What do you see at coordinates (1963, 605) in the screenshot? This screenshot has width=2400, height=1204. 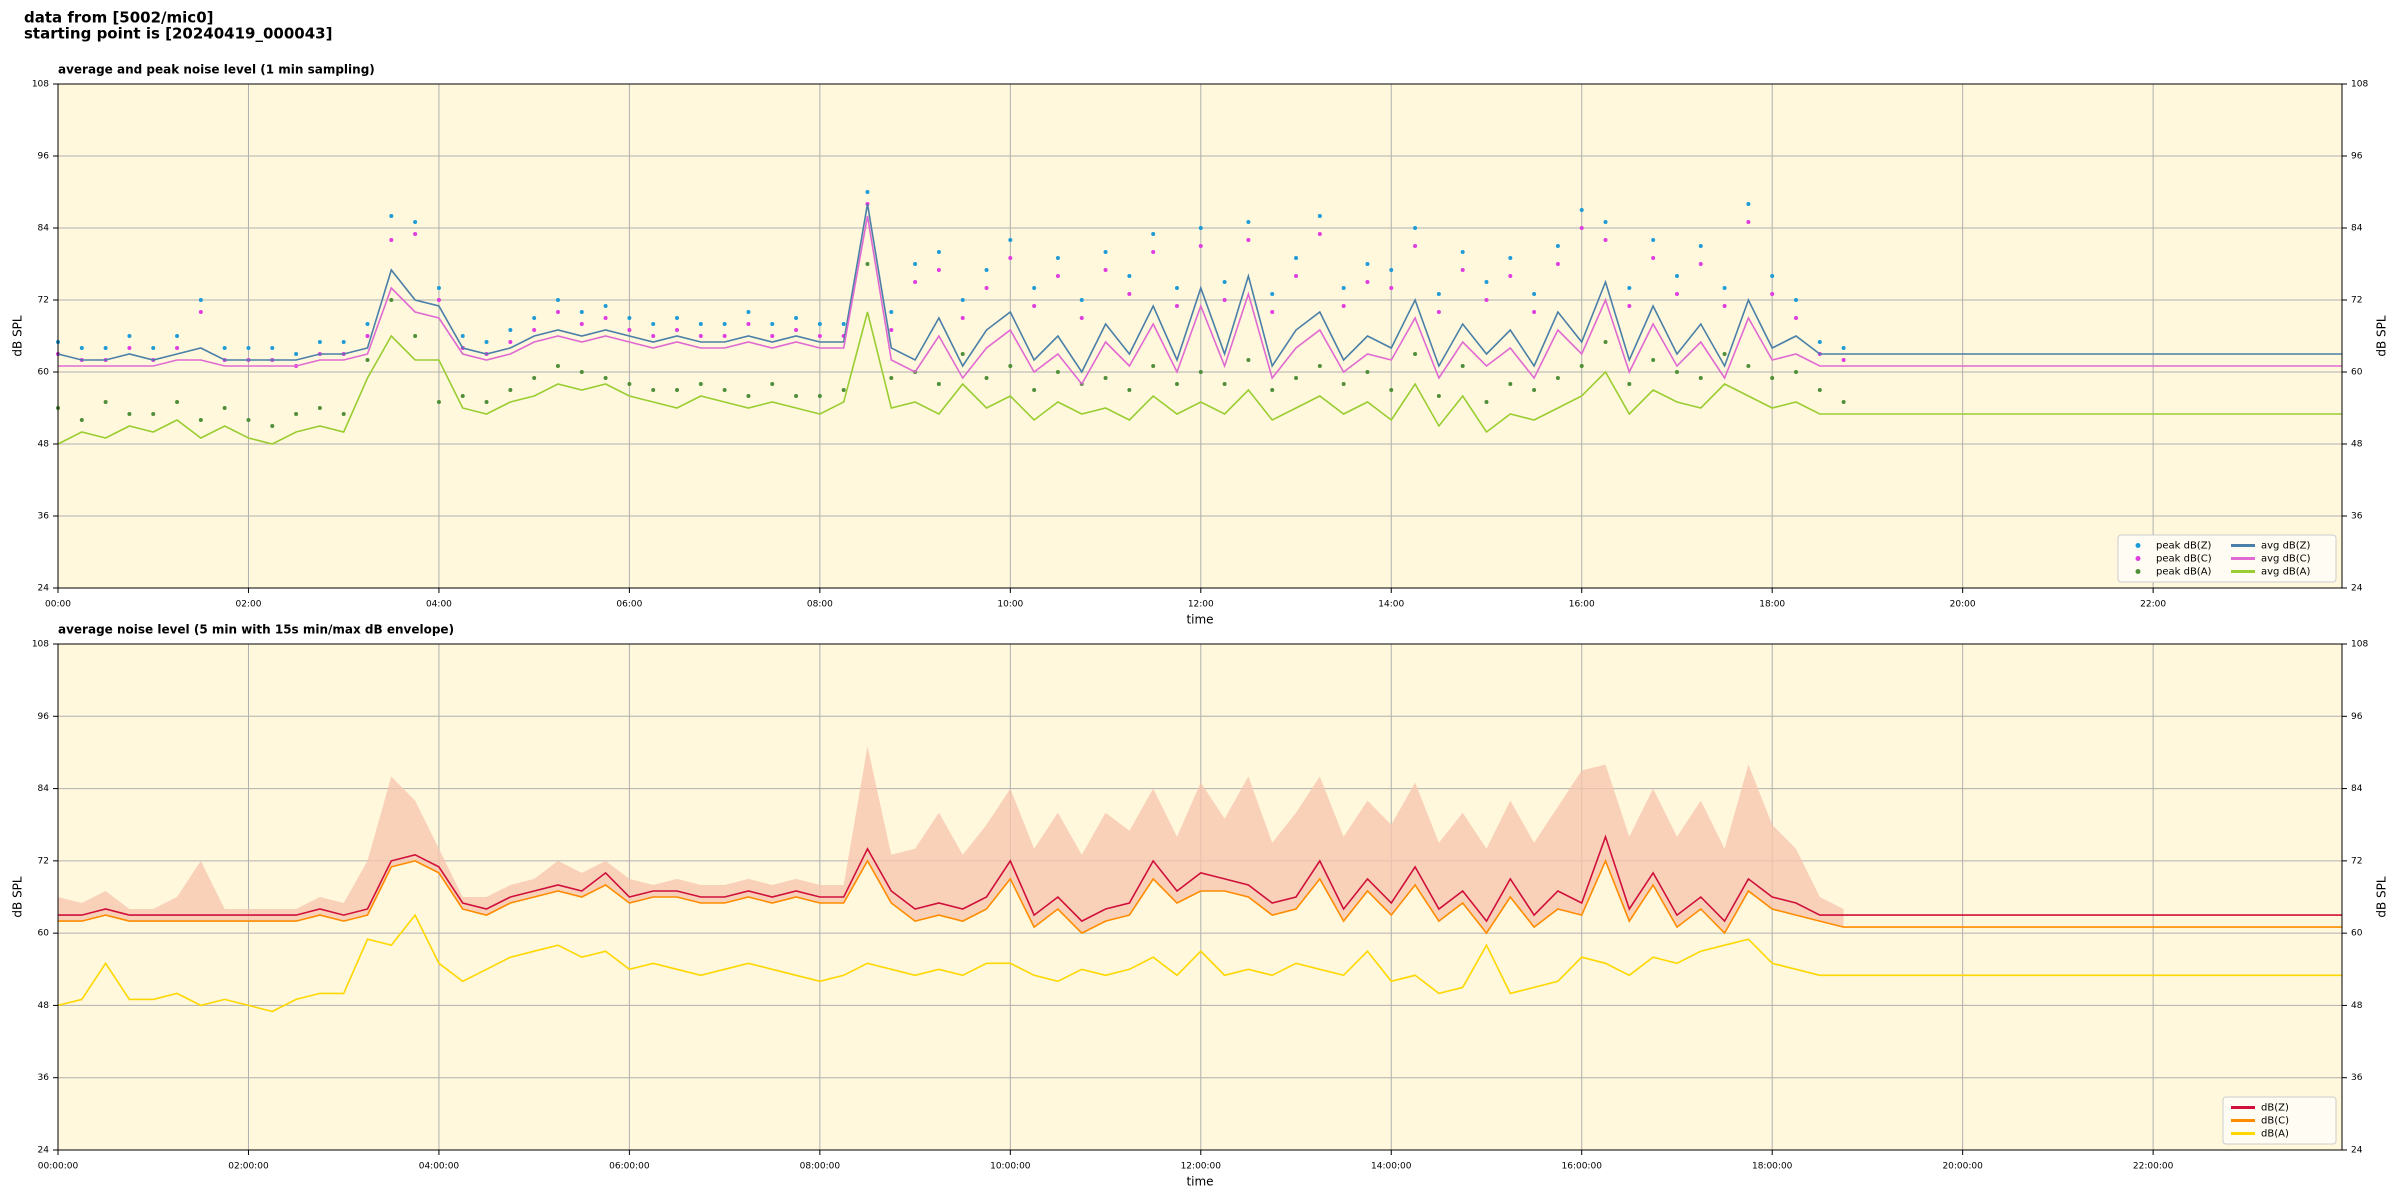 I see `x-tick-label: 20:00` at bounding box center [1963, 605].